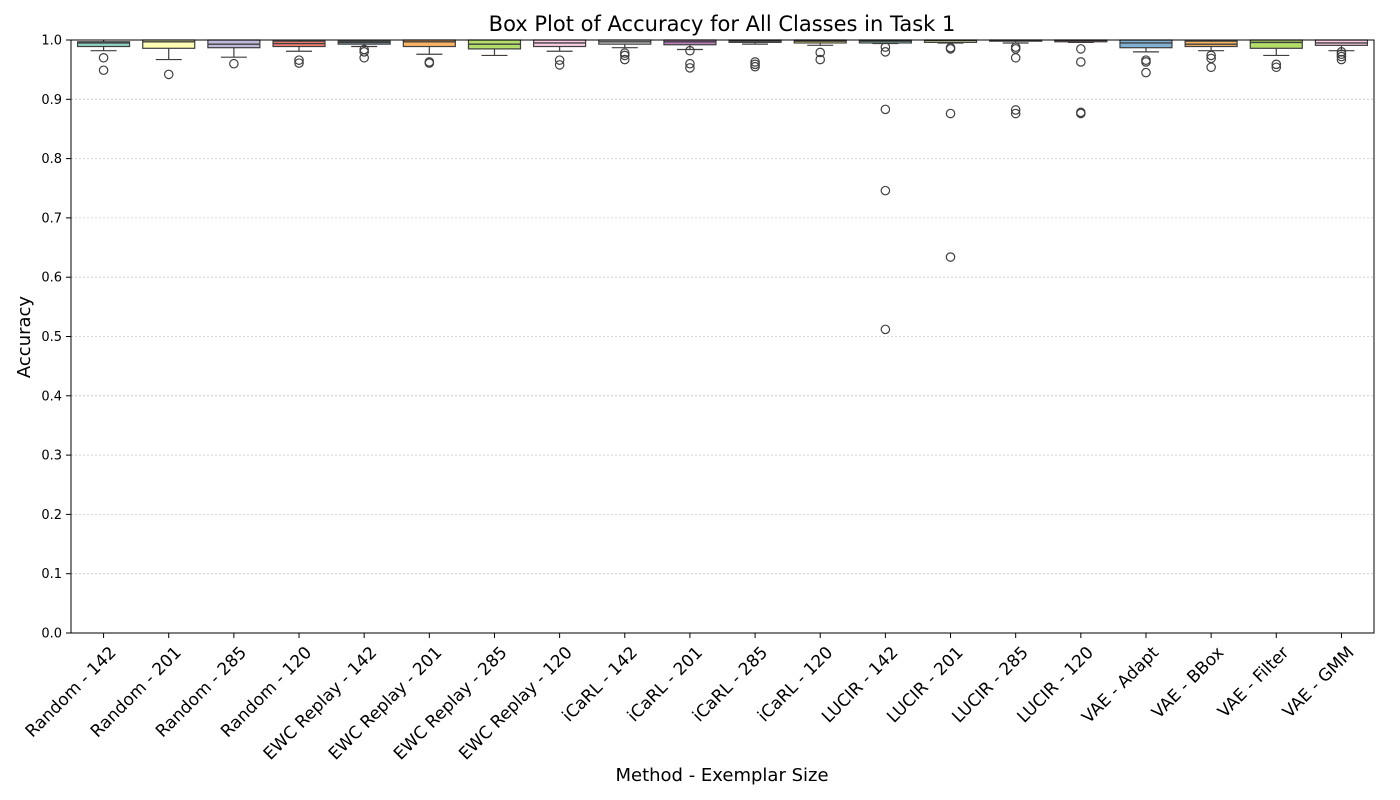 Image resolution: width=1400 pixels, height=800 pixels. Describe the element at coordinates (51, 574) in the screenshot. I see `y-tick-label: 0.1` at that location.